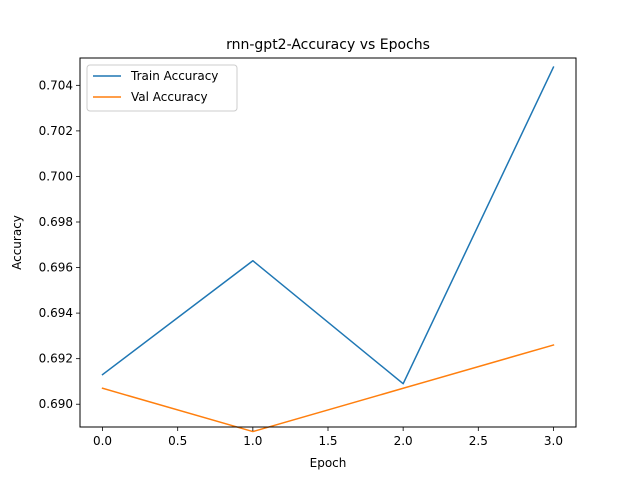 The width and height of the screenshot is (640, 480). I want to click on y-tick-label: 0.698, so click(56, 222).